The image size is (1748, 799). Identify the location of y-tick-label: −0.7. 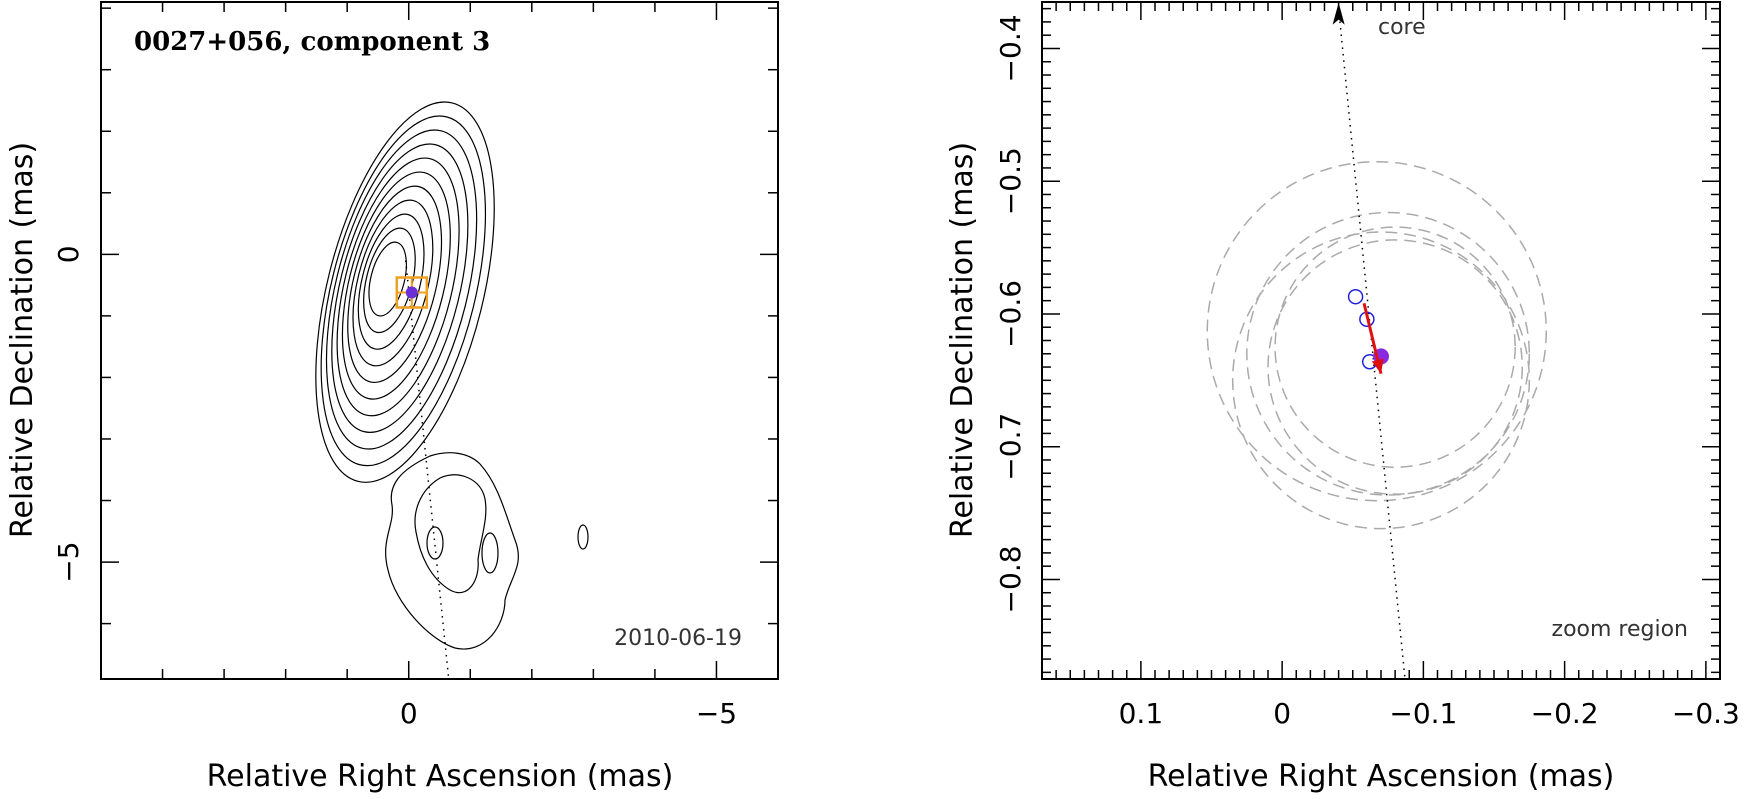
(1010, 447).